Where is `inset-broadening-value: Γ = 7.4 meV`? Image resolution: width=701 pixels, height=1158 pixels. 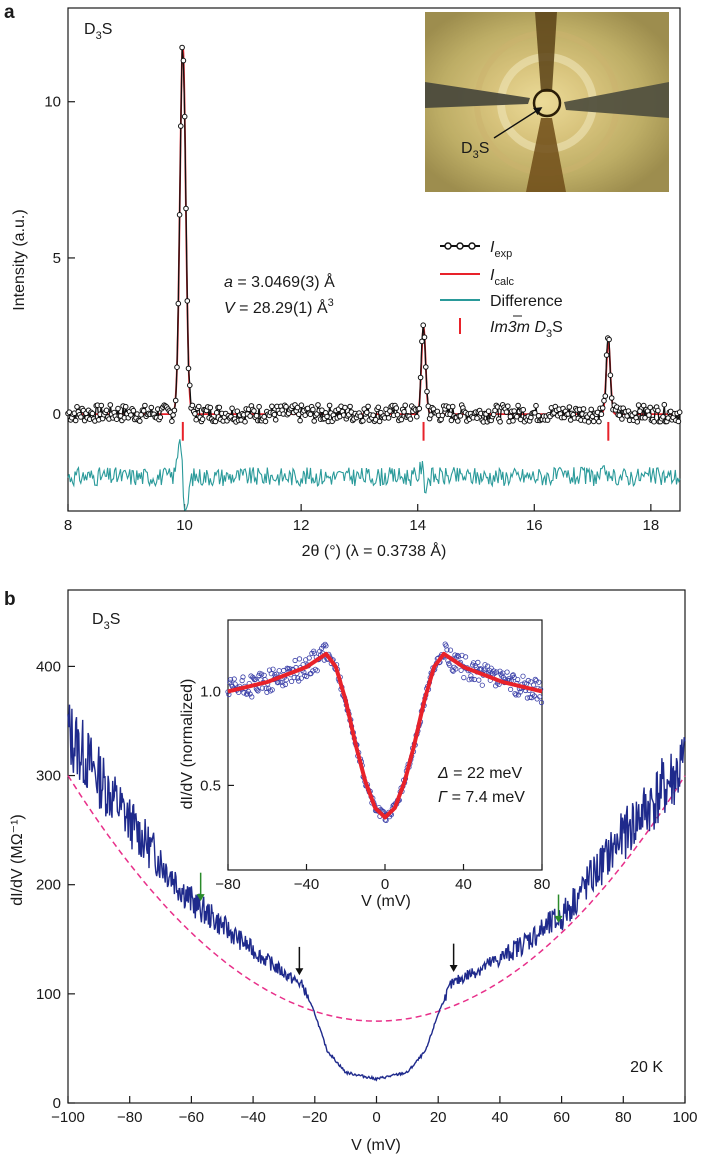
inset-broadening-value: Γ = 7.4 meV is located at coordinates (481, 797).